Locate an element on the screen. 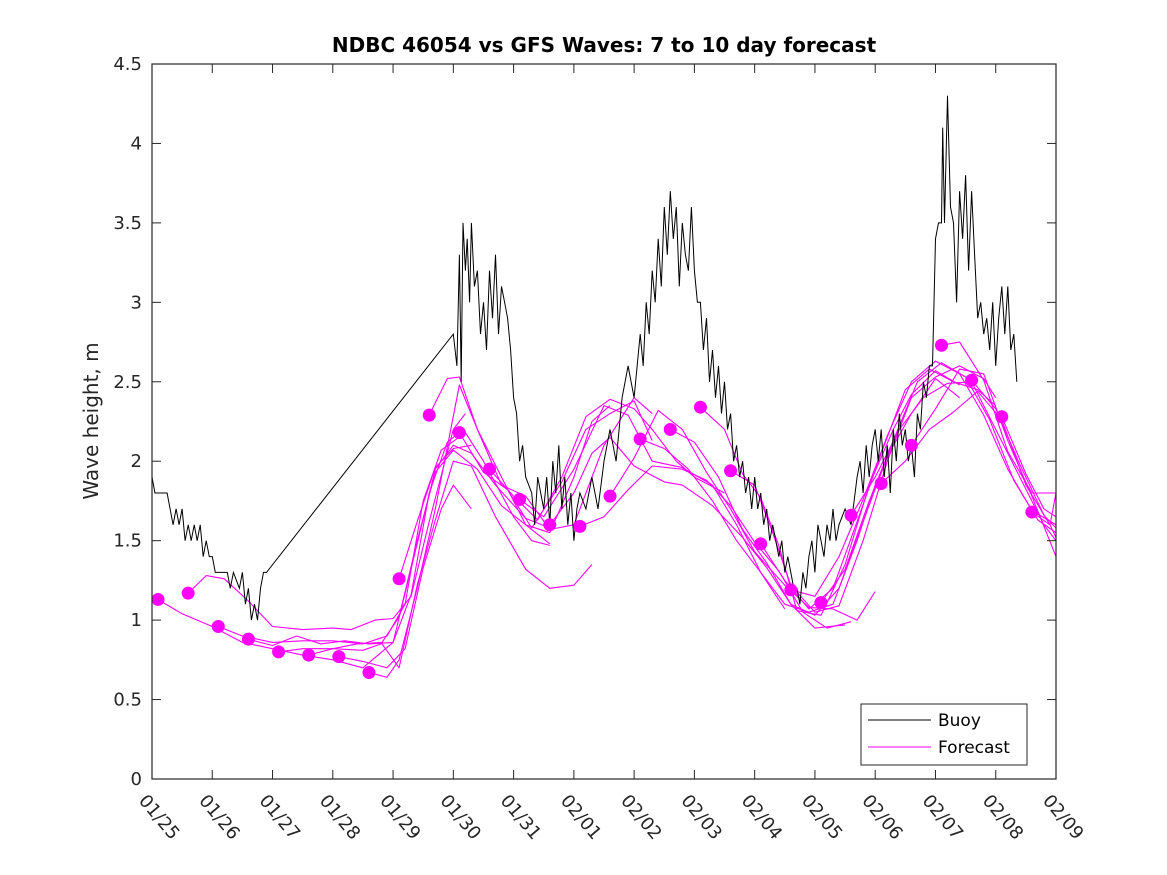  y-tick-label: 2 is located at coordinates (136, 461).